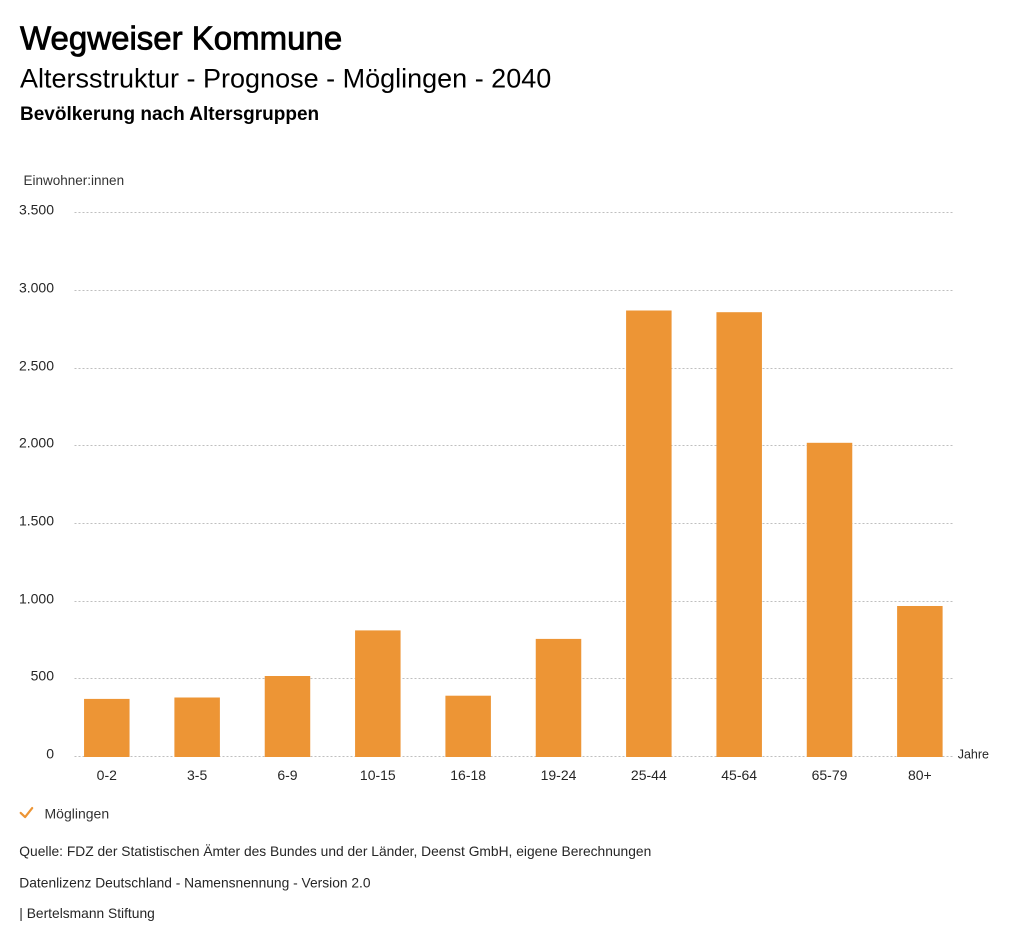 The image size is (1024, 946). I want to click on svg-text: 6-9, so click(287, 775).